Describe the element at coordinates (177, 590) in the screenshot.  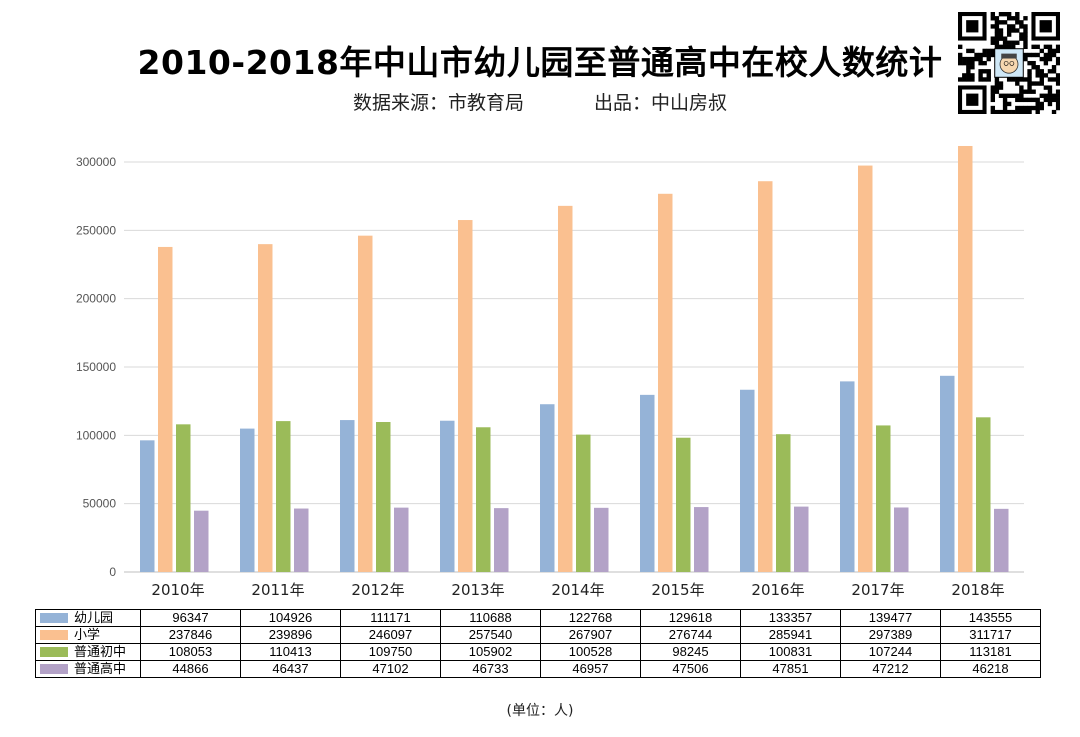
I see `x-tick-label: 2010年` at that location.